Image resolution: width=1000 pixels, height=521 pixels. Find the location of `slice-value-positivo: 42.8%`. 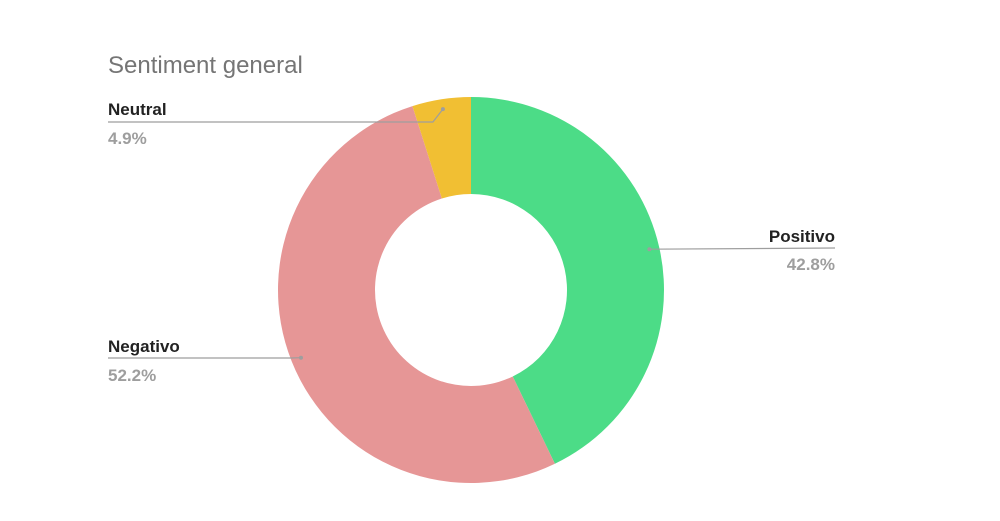

slice-value-positivo: 42.8% is located at coordinates (811, 264).